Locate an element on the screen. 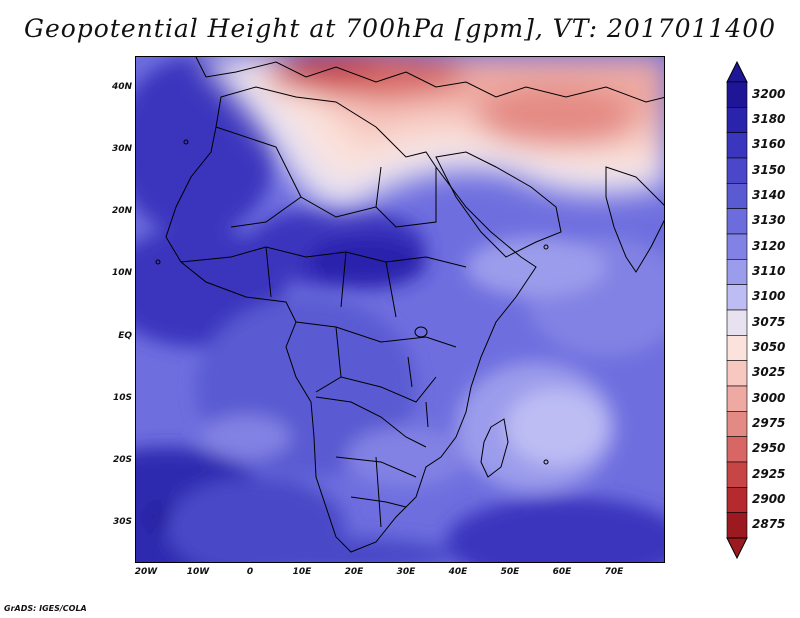 Image resolution: width=800 pixels, height=618 pixels. colorbar-bottom-arrow is located at coordinates (737, 548).